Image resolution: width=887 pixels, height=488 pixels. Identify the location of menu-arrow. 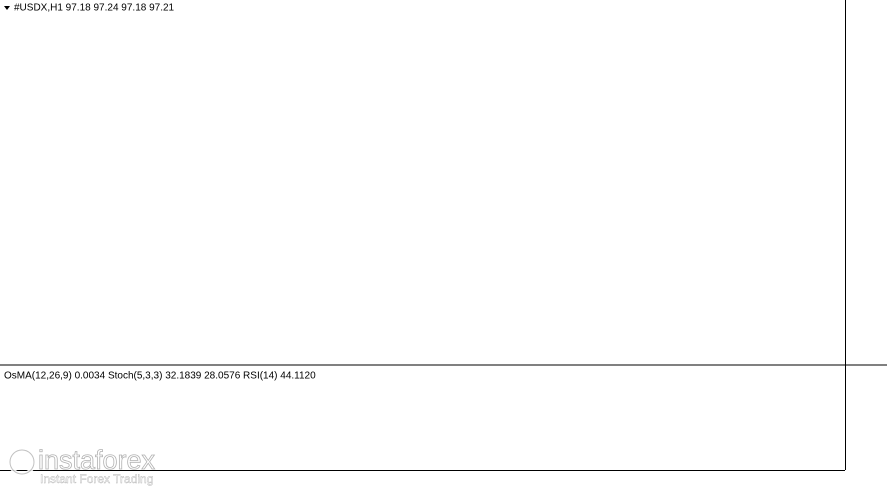
(7, 8).